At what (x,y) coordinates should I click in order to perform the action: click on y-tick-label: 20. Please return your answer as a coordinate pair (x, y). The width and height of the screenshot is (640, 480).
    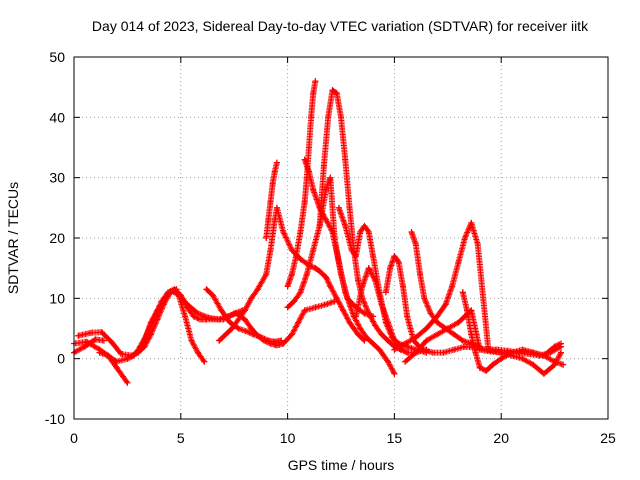
    Looking at the image, I should click on (57, 238).